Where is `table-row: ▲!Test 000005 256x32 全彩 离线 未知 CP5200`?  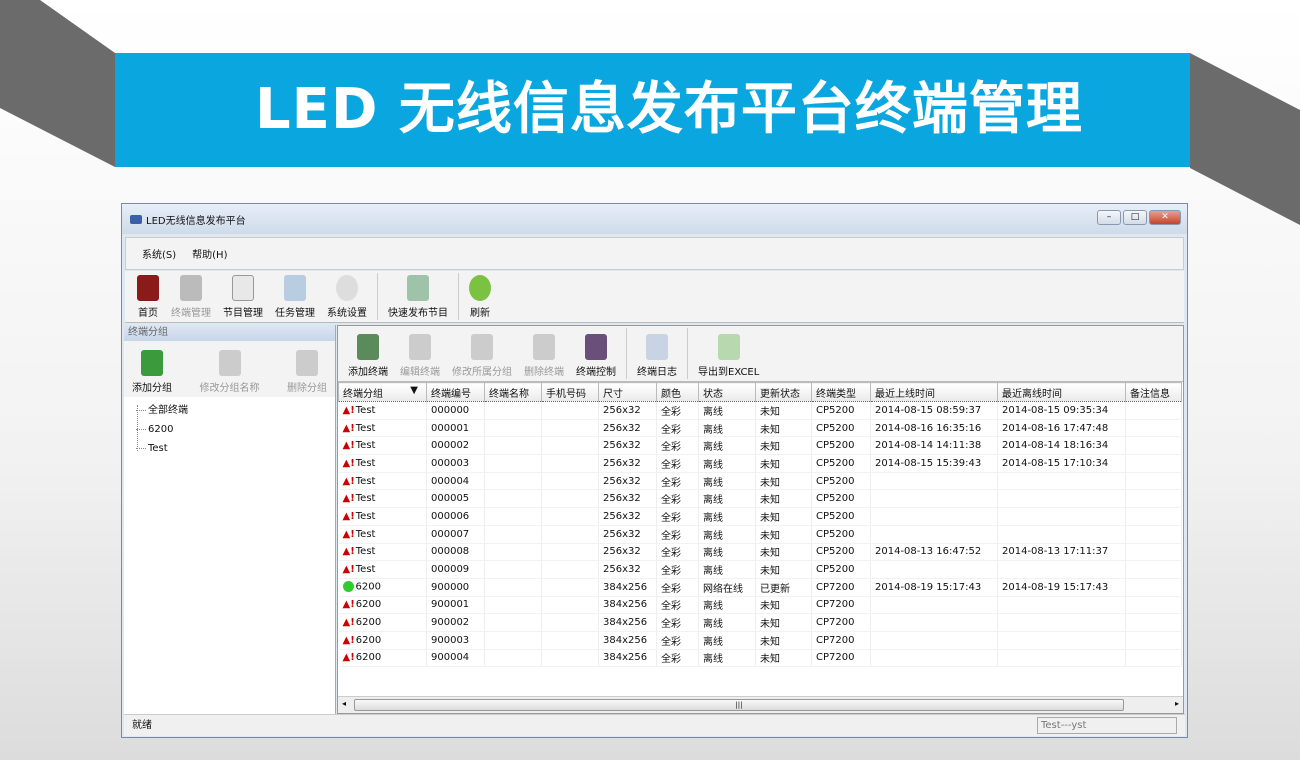 table-row: ▲!Test 000005 256x32 全彩 离线 未知 CP5200 is located at coordinates (760, 499).